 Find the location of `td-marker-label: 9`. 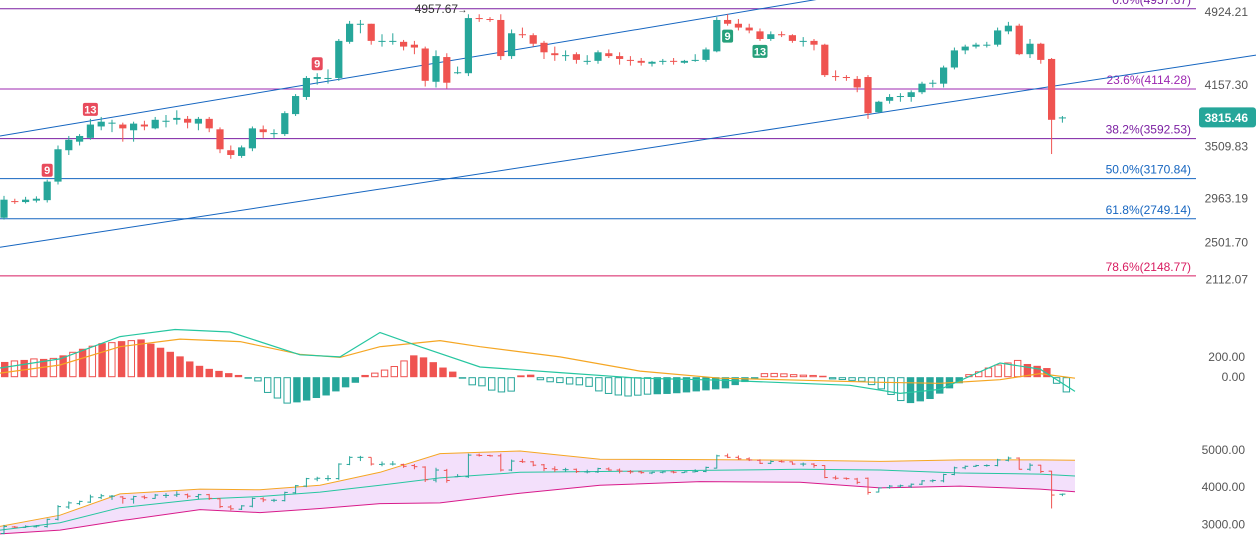

td-marker-label: 9 is located at coordinates (728, 37).